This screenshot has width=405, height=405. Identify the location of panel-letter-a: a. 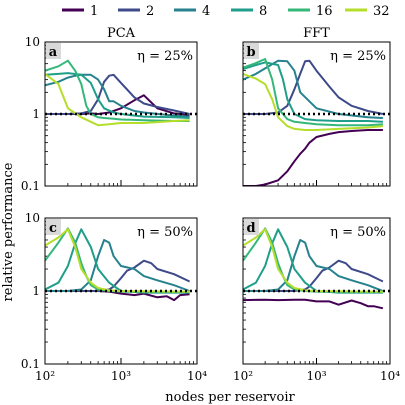
(53, 52).